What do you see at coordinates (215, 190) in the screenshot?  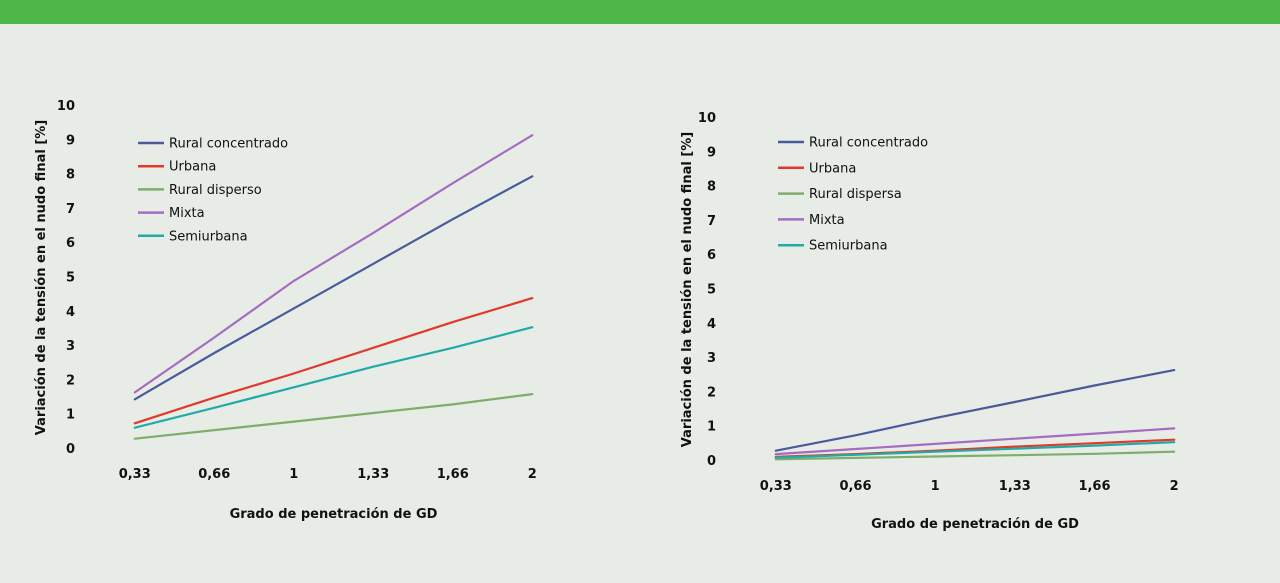 I see `legend-label: Rural disperso` at bounding box center [215, 190].